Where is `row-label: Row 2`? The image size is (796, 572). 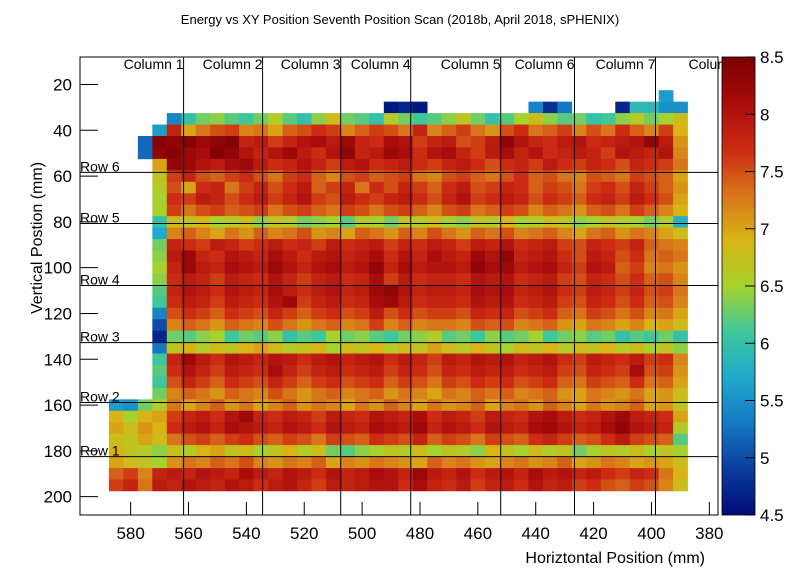 row-label: Row 2 is located at coordinates (100, 397).